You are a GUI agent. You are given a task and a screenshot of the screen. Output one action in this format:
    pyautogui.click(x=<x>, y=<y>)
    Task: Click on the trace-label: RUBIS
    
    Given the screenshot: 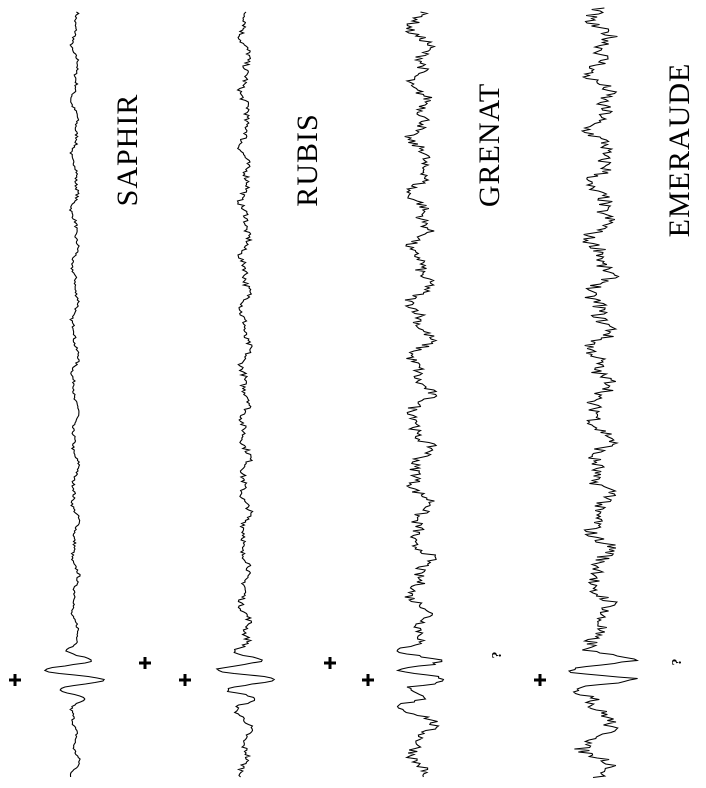 What is the action you would take?
    pyautogui.click(x=307, y=159)
    